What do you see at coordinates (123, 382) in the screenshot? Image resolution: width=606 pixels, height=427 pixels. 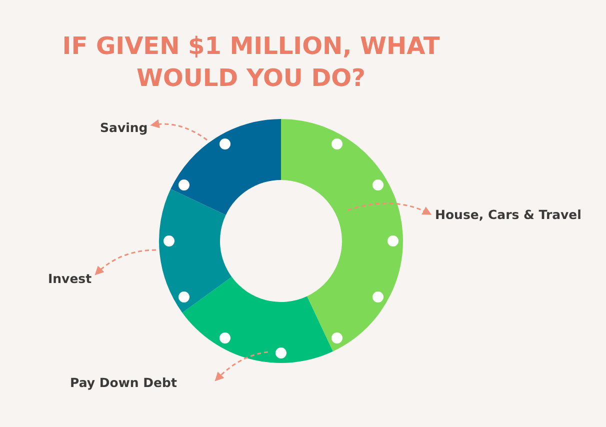 I see `slice-label: Pay Down Debt` at bounding box center [123, 382].